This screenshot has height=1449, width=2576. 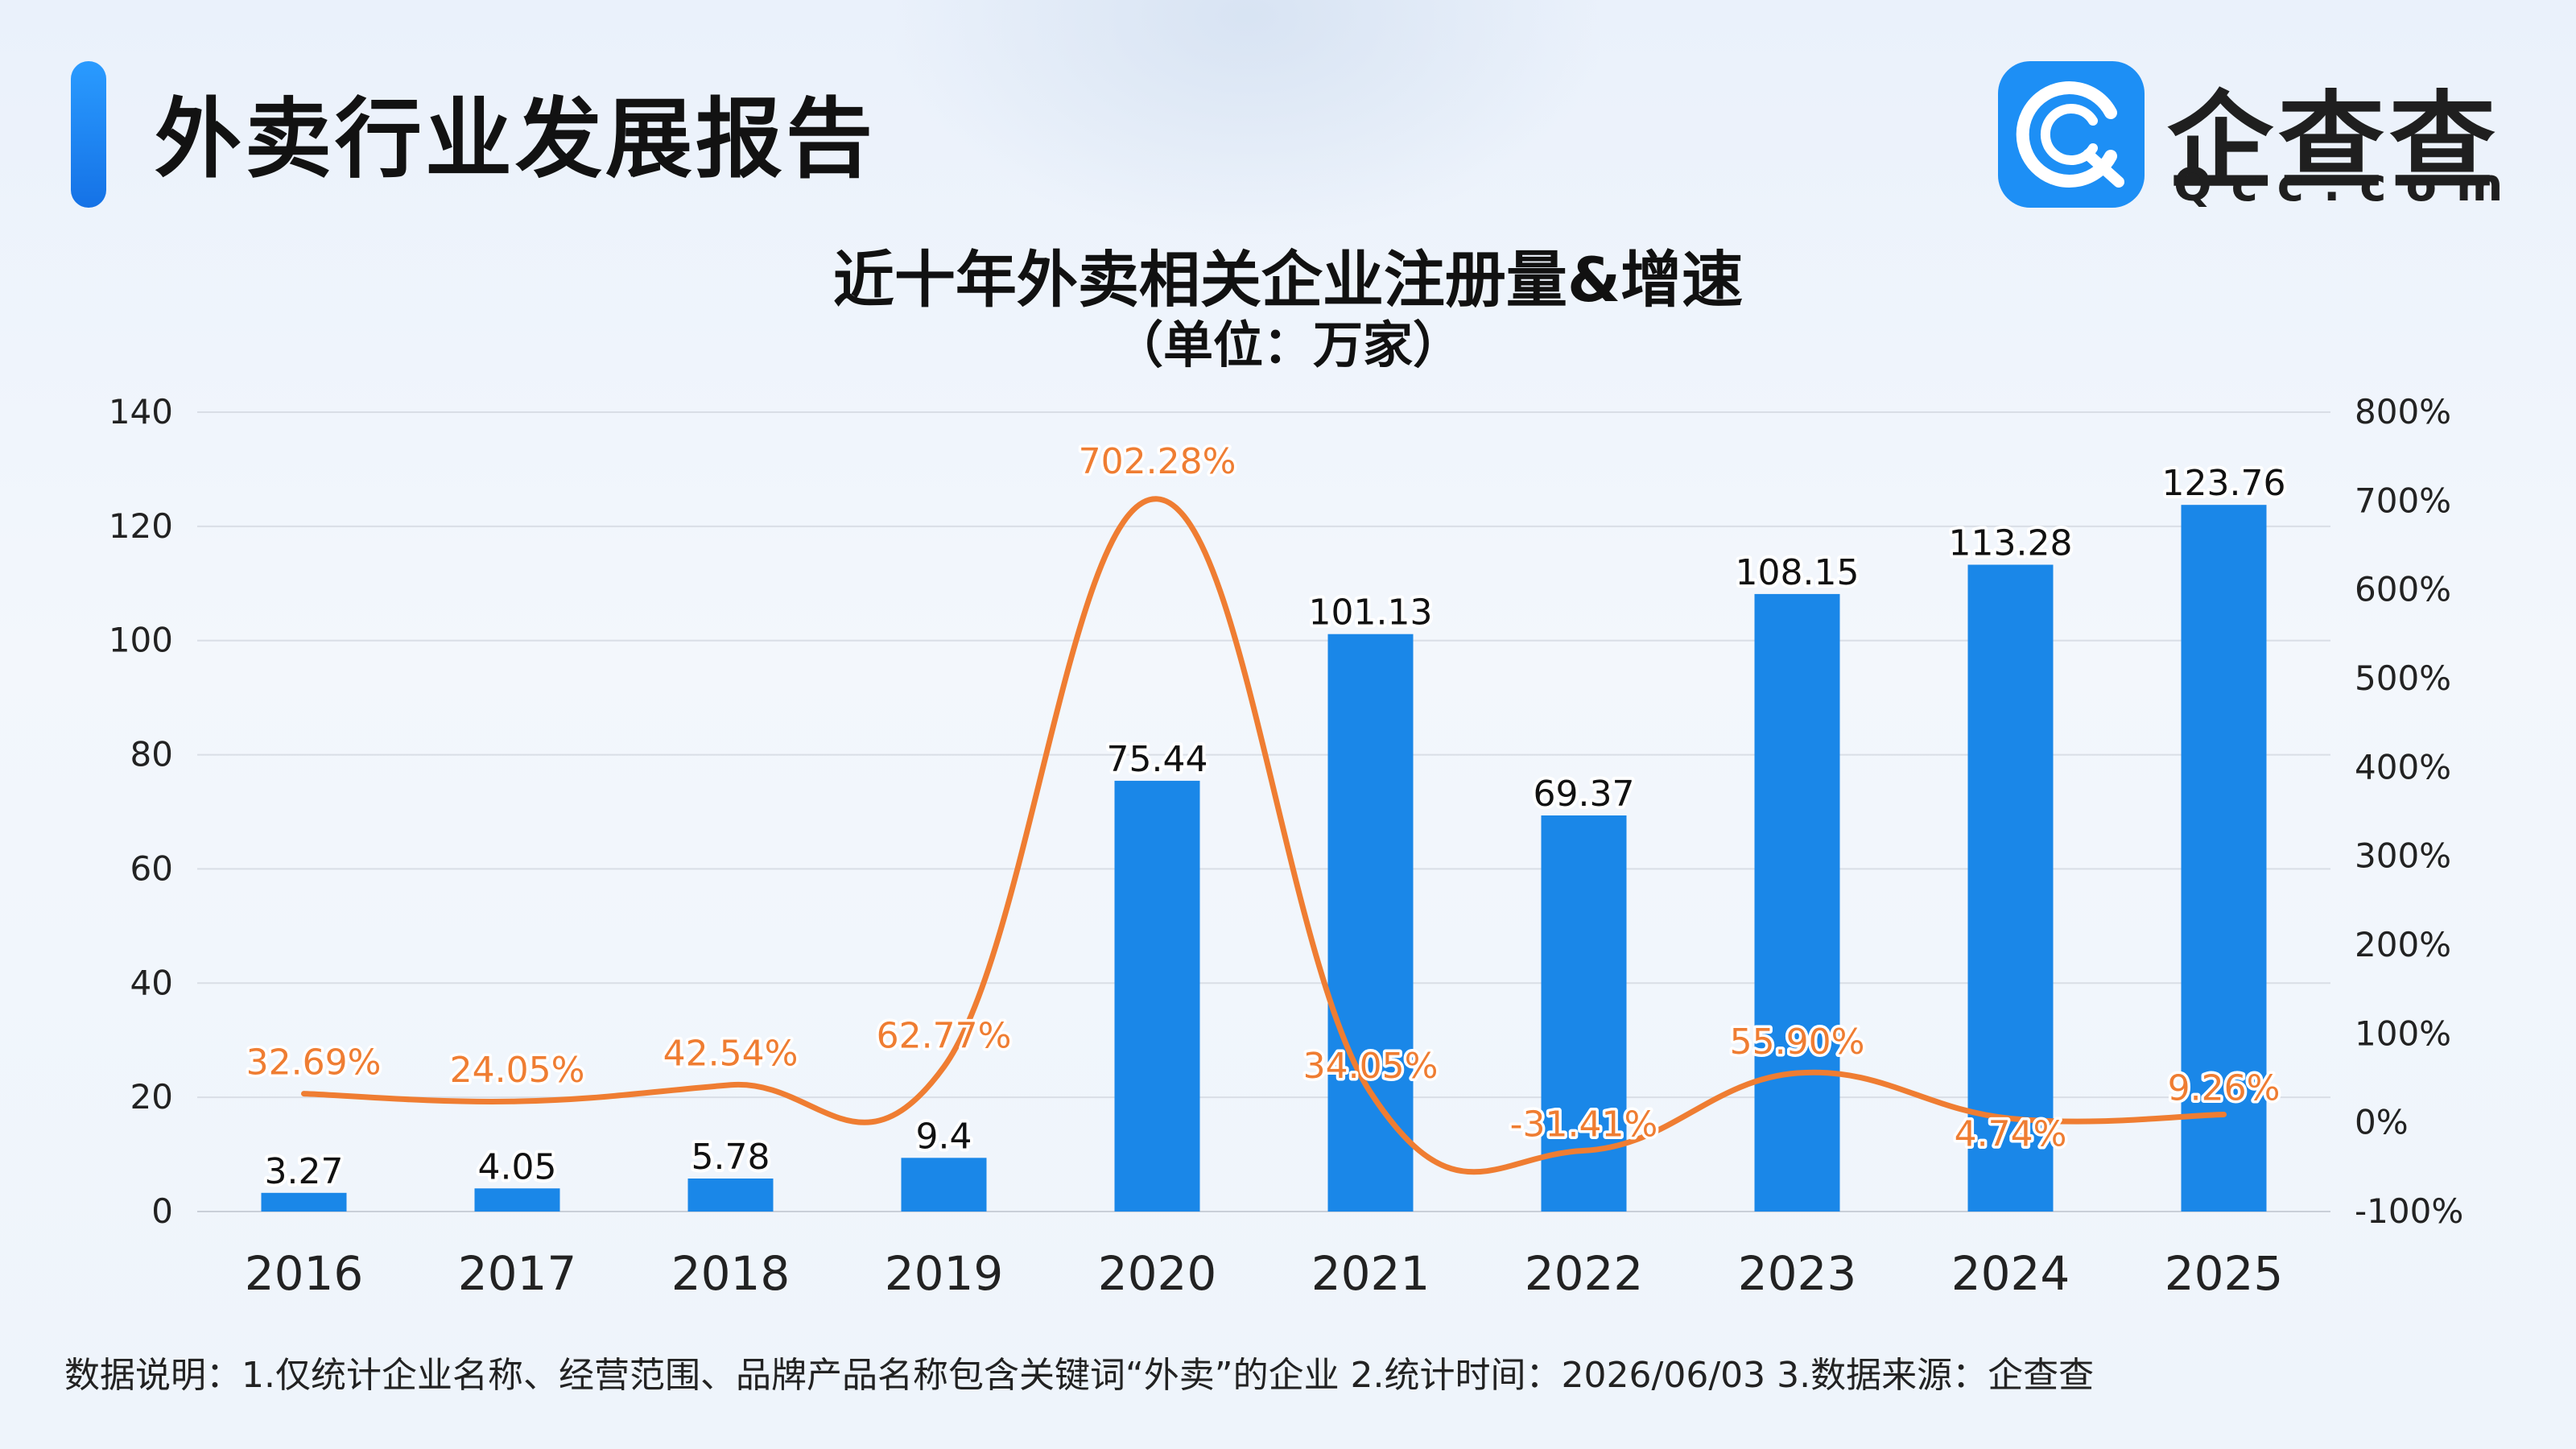 I want to click on y2-tick-label: 600%, so click(x=2403, y=589).